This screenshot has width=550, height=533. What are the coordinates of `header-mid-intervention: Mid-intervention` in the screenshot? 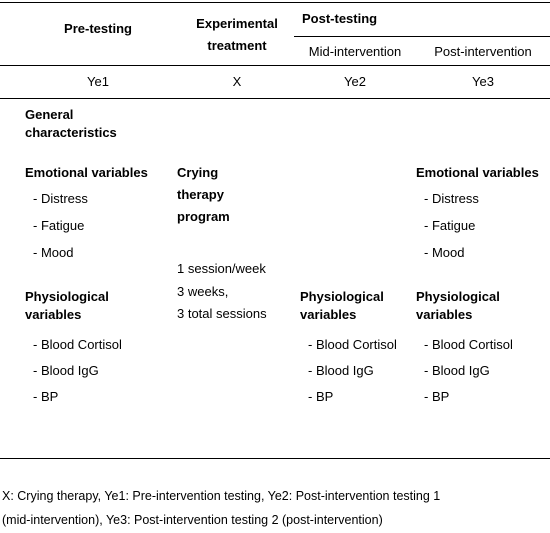 It's located at (355, 51).